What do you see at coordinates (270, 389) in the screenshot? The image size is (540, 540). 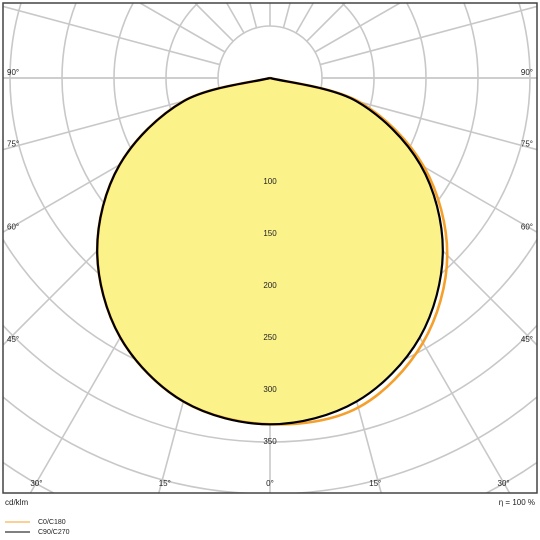 I see `r-tick-label: 300` at bounding box center [270, 389].